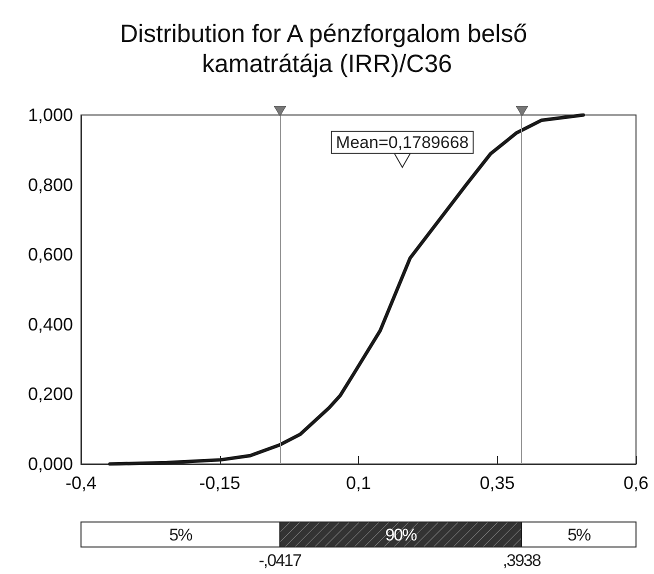 The height and width of the screenshot is (574, 654). I want to click on x-tick-label: 0,35, so click(497, 483).